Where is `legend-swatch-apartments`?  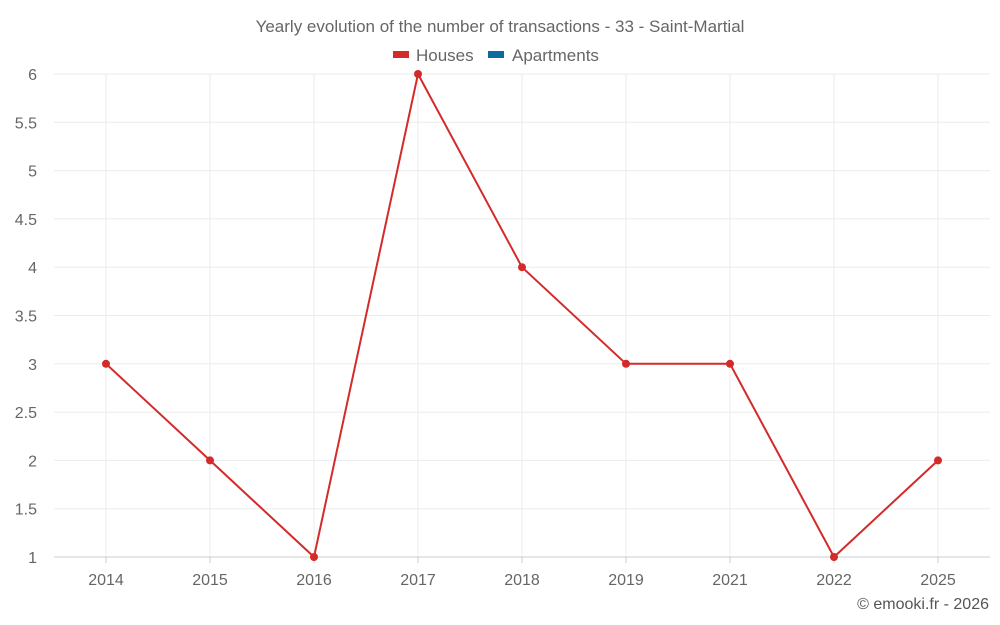
legend-swatch-apartments is located at coordinates (496, 54).